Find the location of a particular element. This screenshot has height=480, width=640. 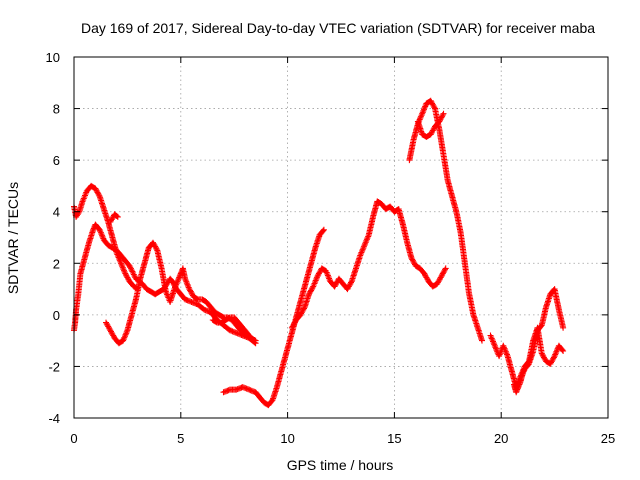

series-arc-1b is located at coordinates (114, 218).